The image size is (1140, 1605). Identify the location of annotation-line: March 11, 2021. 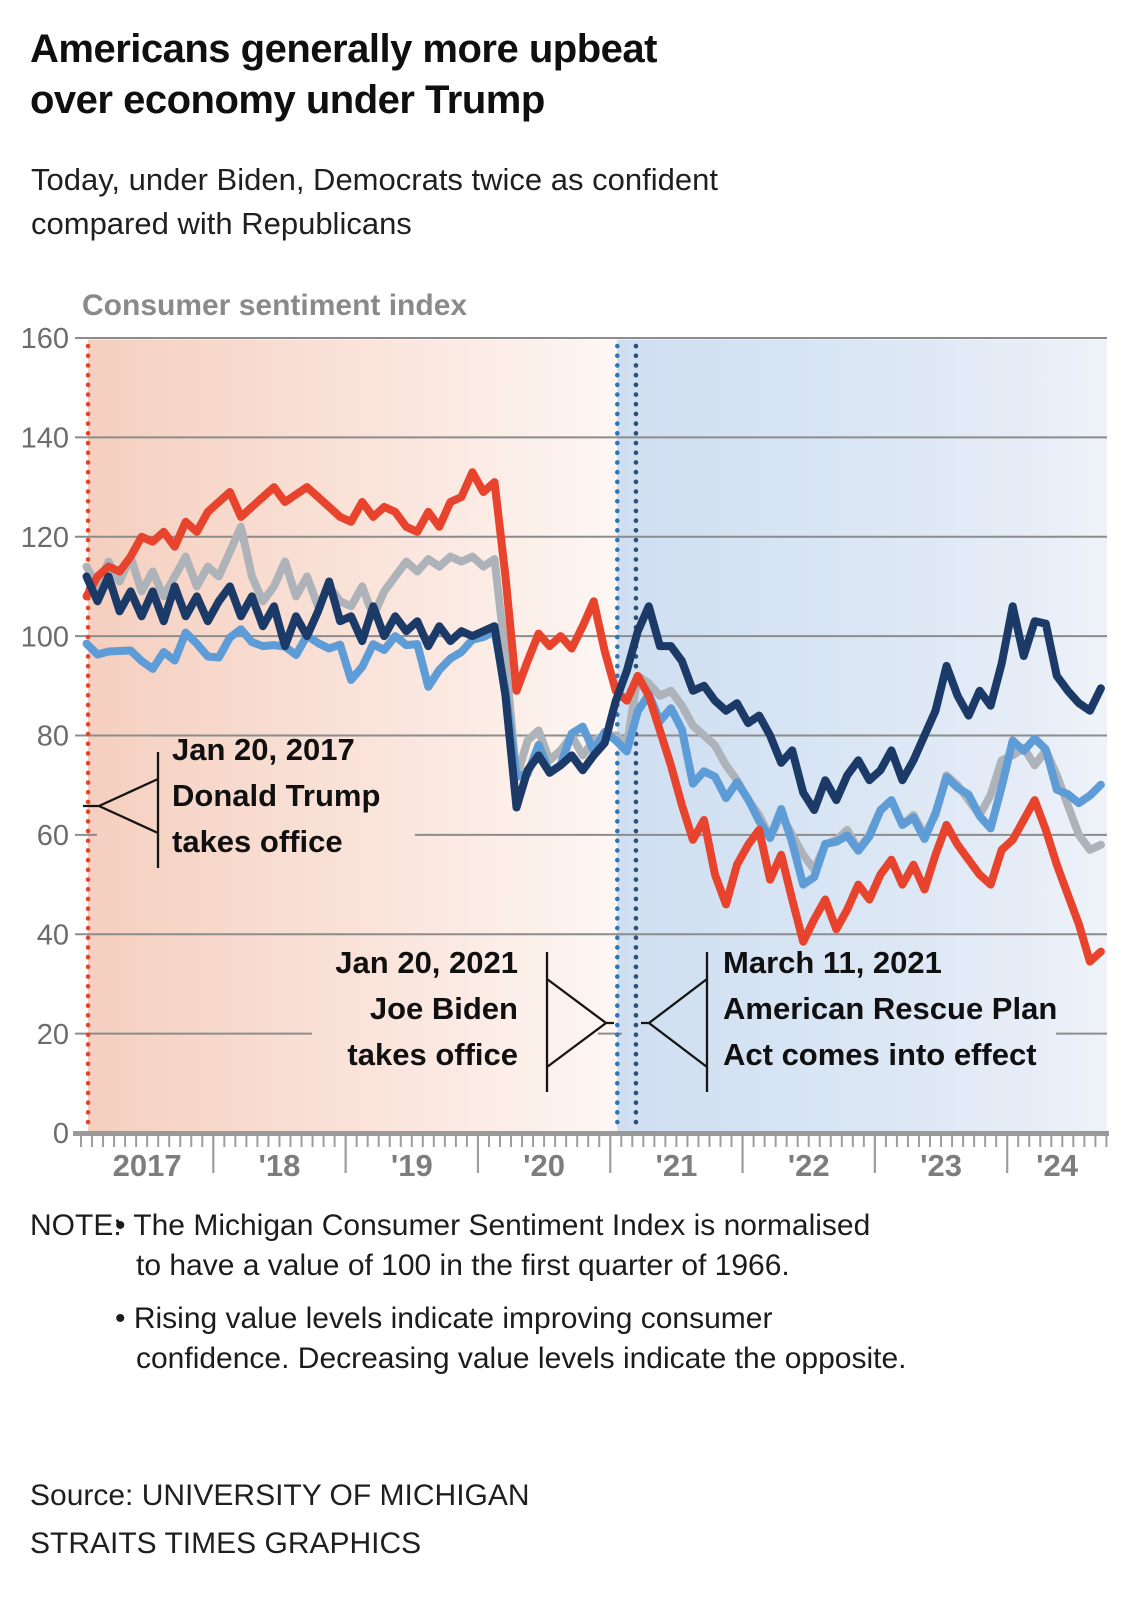
(832, 962).